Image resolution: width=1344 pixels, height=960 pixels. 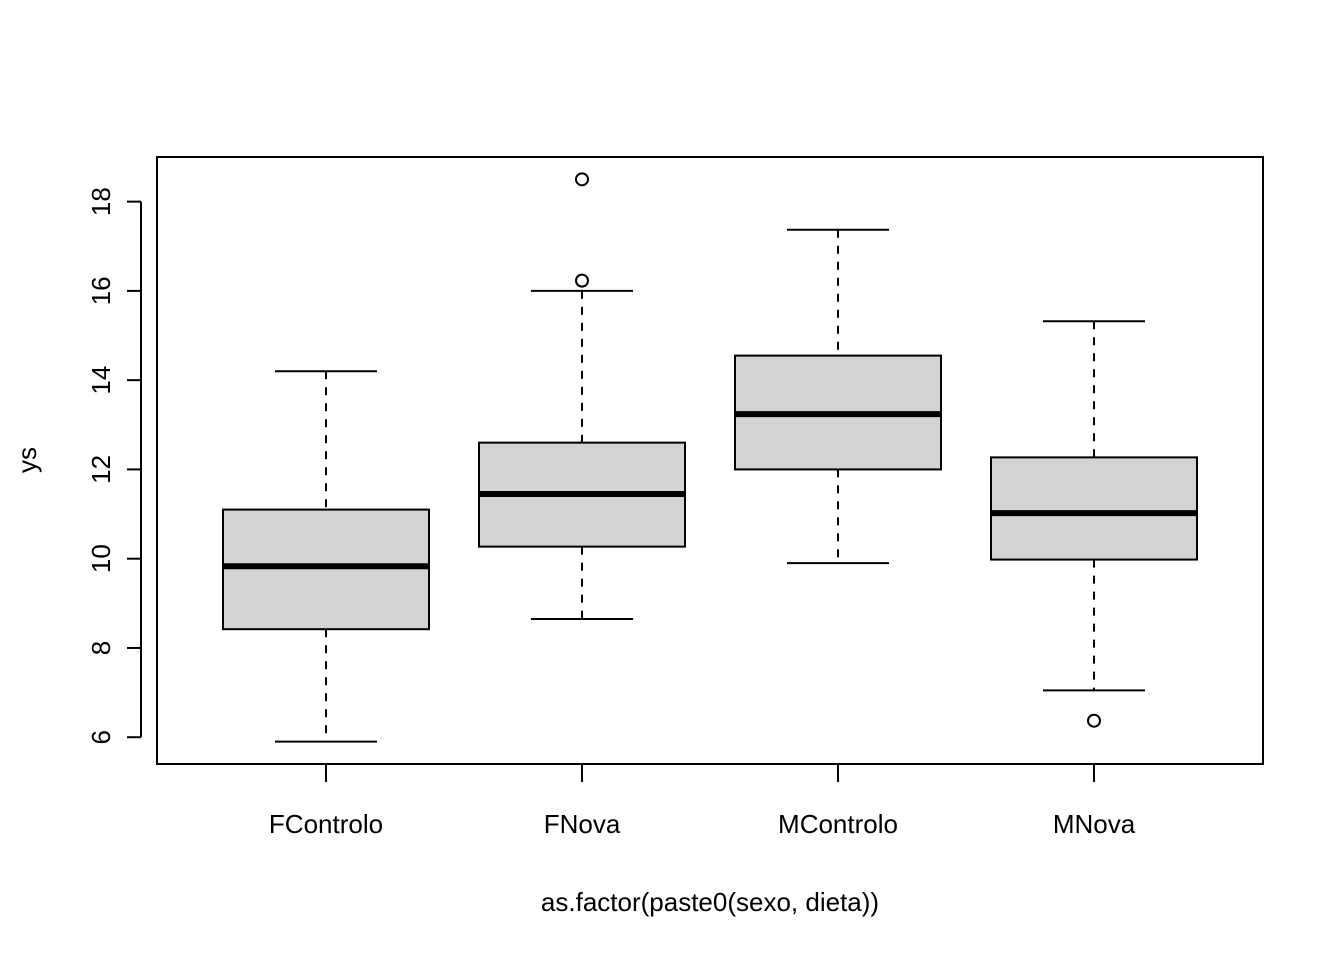 What do you see at coordinates (27, 460) in the screenshot?
I see `y-axis-title: ys` at bounding box center [27, 460].